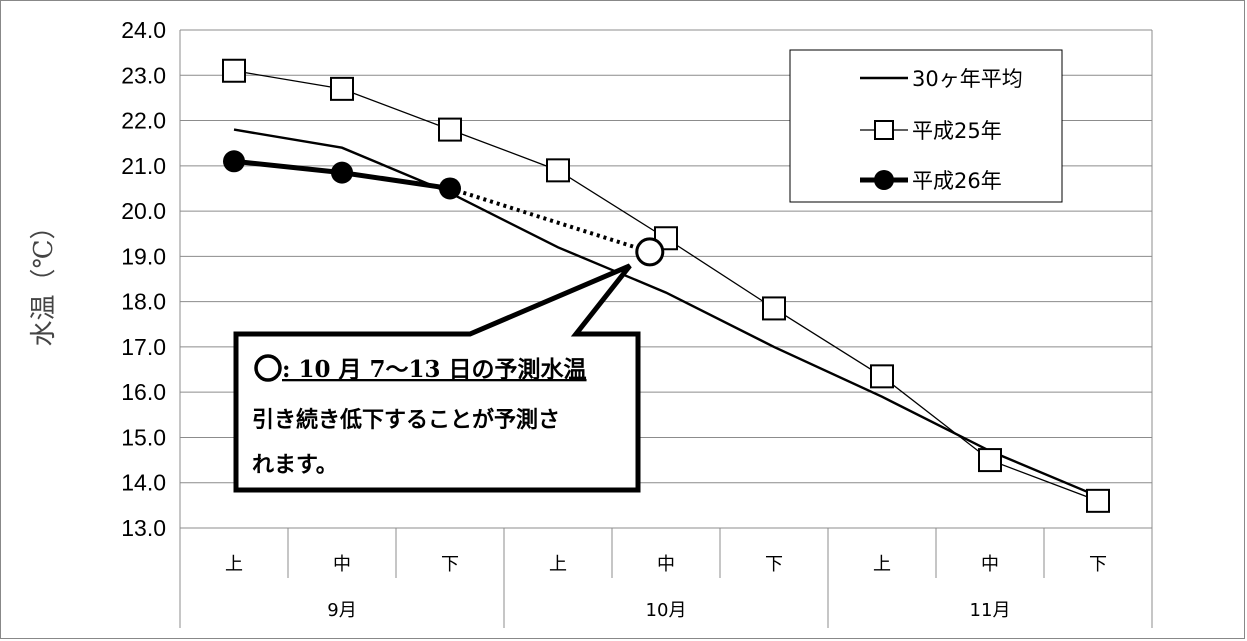  I want to click on legend-label: 平成25年, so click(957, 131).